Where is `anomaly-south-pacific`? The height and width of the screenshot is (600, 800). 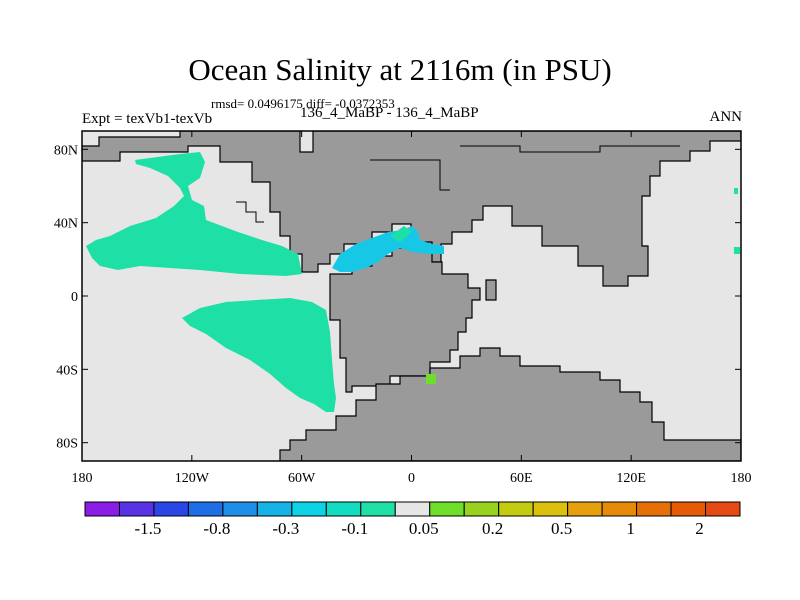
anomaly-south-pacific is located at coordinates (259, 355).